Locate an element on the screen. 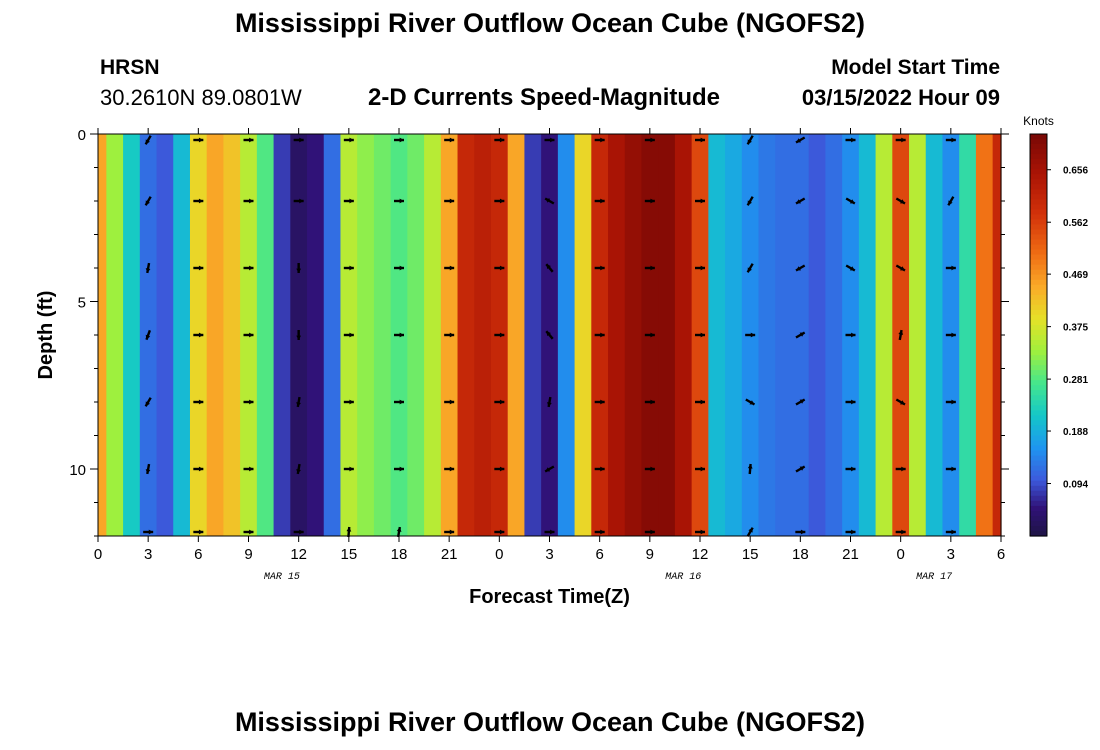 This screenshot has width=1100, height=750. date-label: MAR 16 is located at coordinates (683, 577).